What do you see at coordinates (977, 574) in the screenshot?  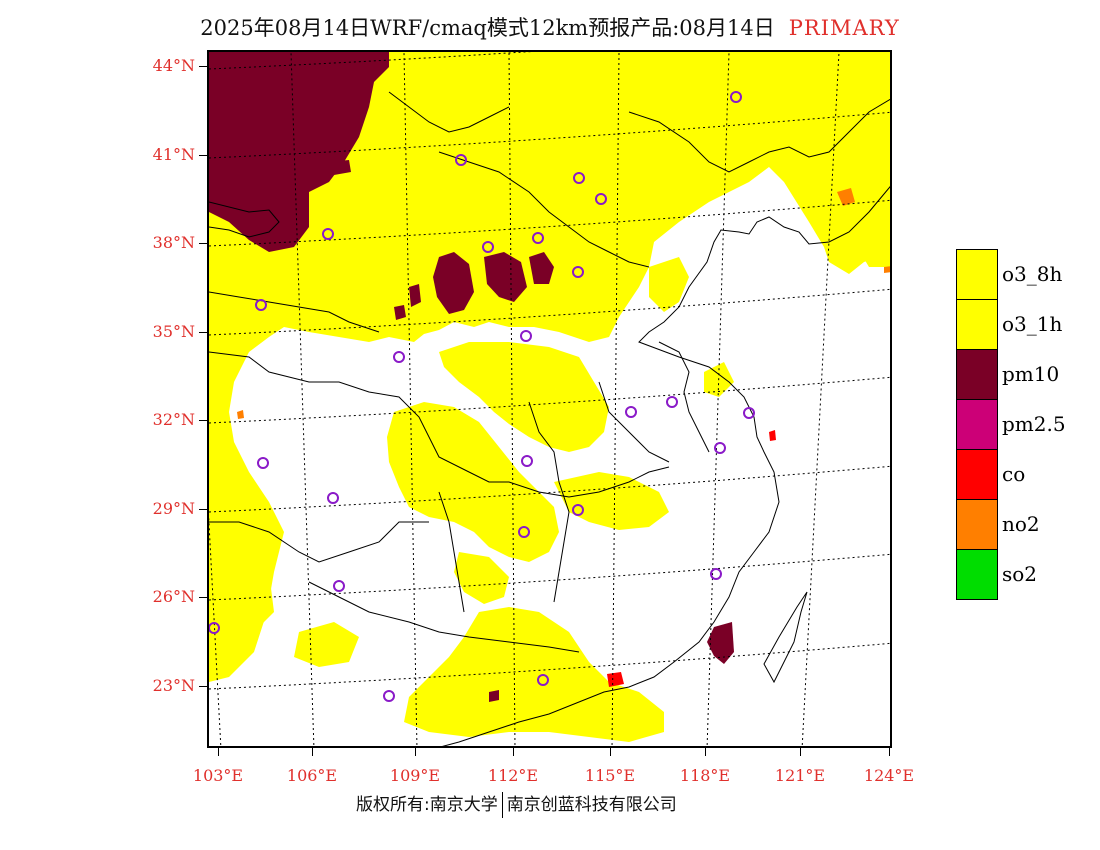 I see `legend-swatch-so2` at bounding box center [977, 574].